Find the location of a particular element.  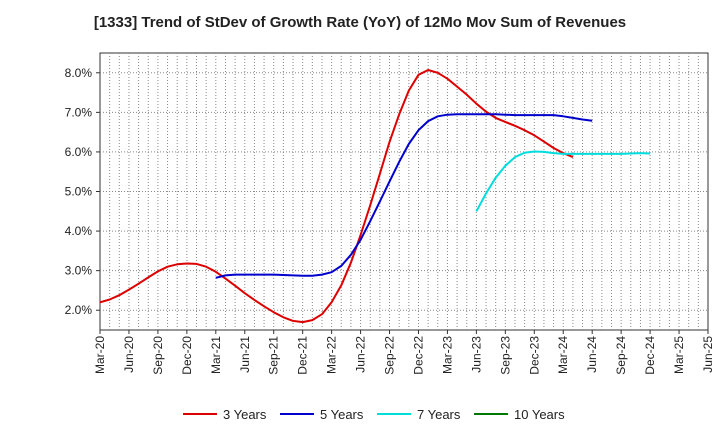

y-tick-label: 6.0% is located at coordinates (79, 152).